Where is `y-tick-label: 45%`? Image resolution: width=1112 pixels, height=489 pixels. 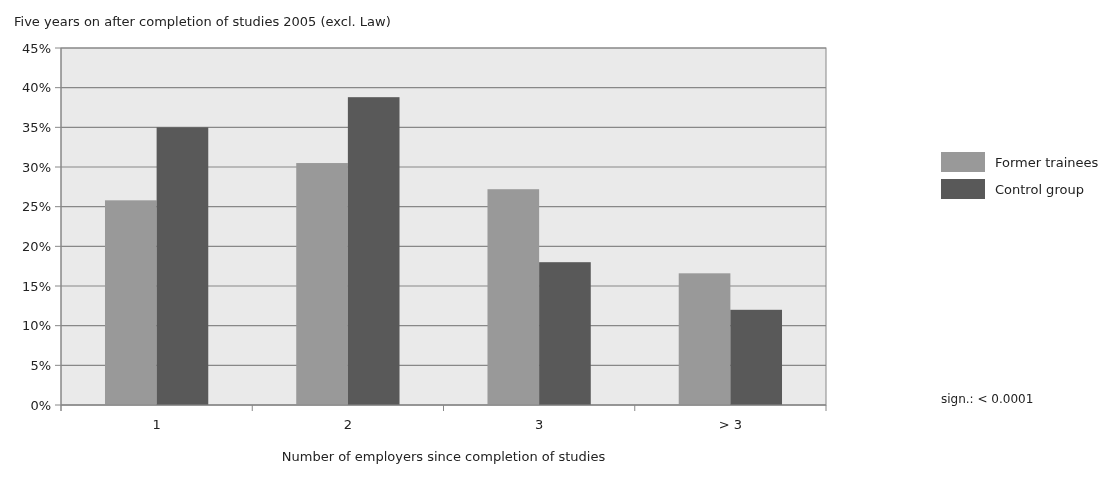 y-tick-label: 45% is located at coordinates (36, 48).